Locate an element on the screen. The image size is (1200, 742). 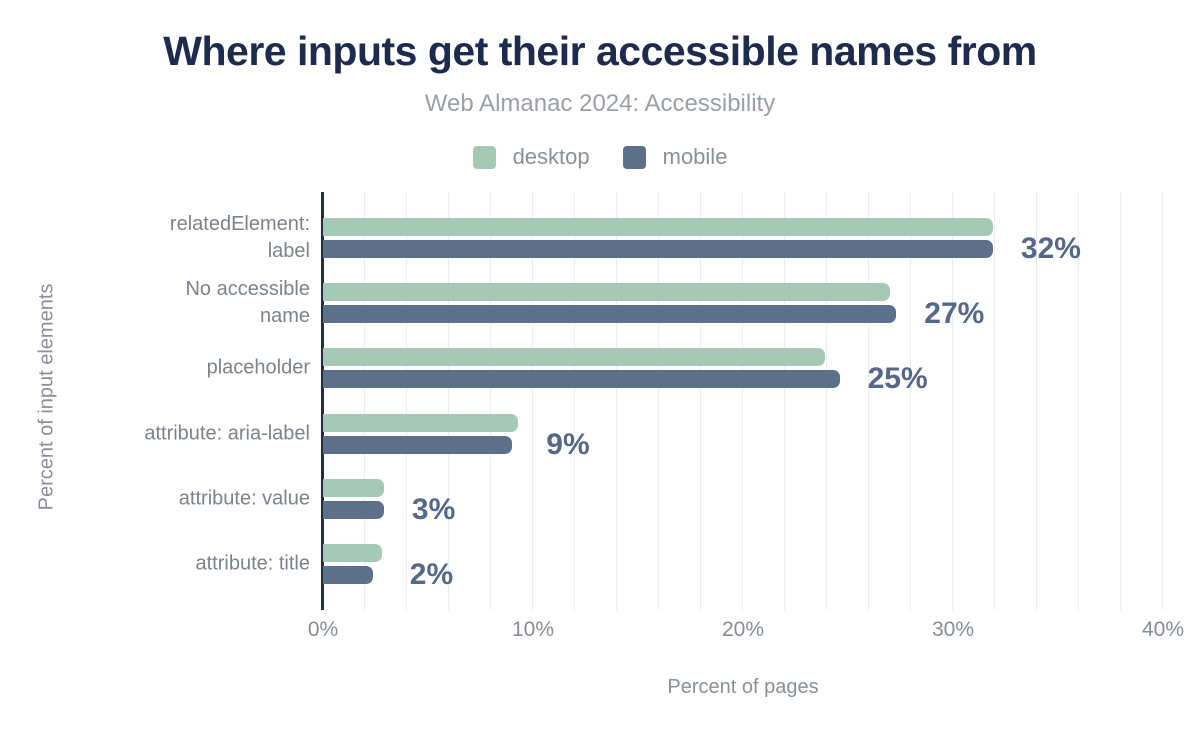
value-label: 9% is located at coordinates (568, 444).